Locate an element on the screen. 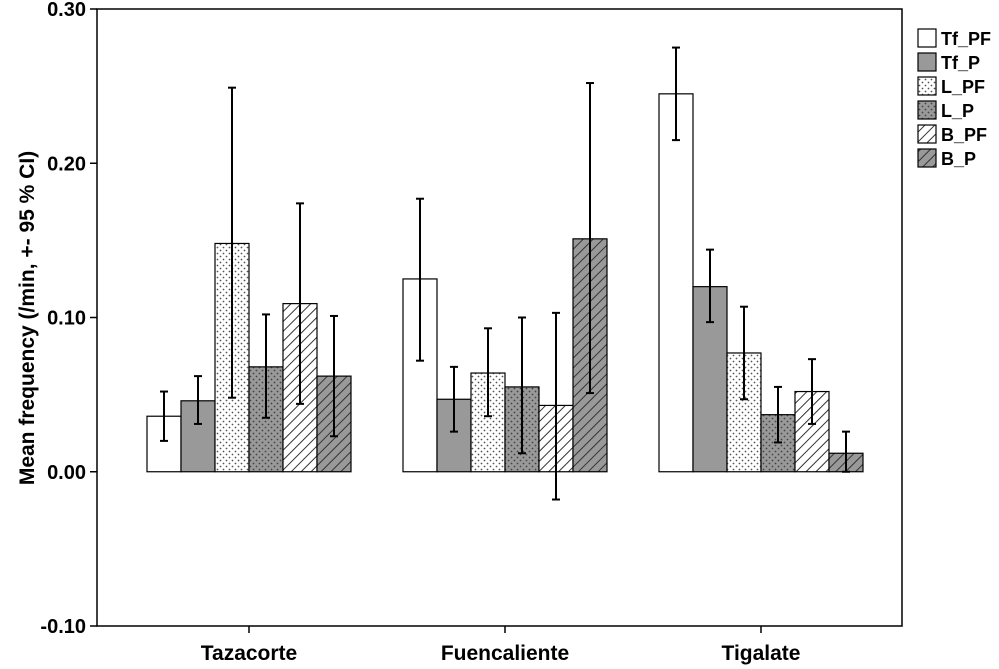 This screenshot has height=669, width=999. y-axis: -0.10 0.00 0.10 0.20 0.30 is located at coordinates (68, 319).